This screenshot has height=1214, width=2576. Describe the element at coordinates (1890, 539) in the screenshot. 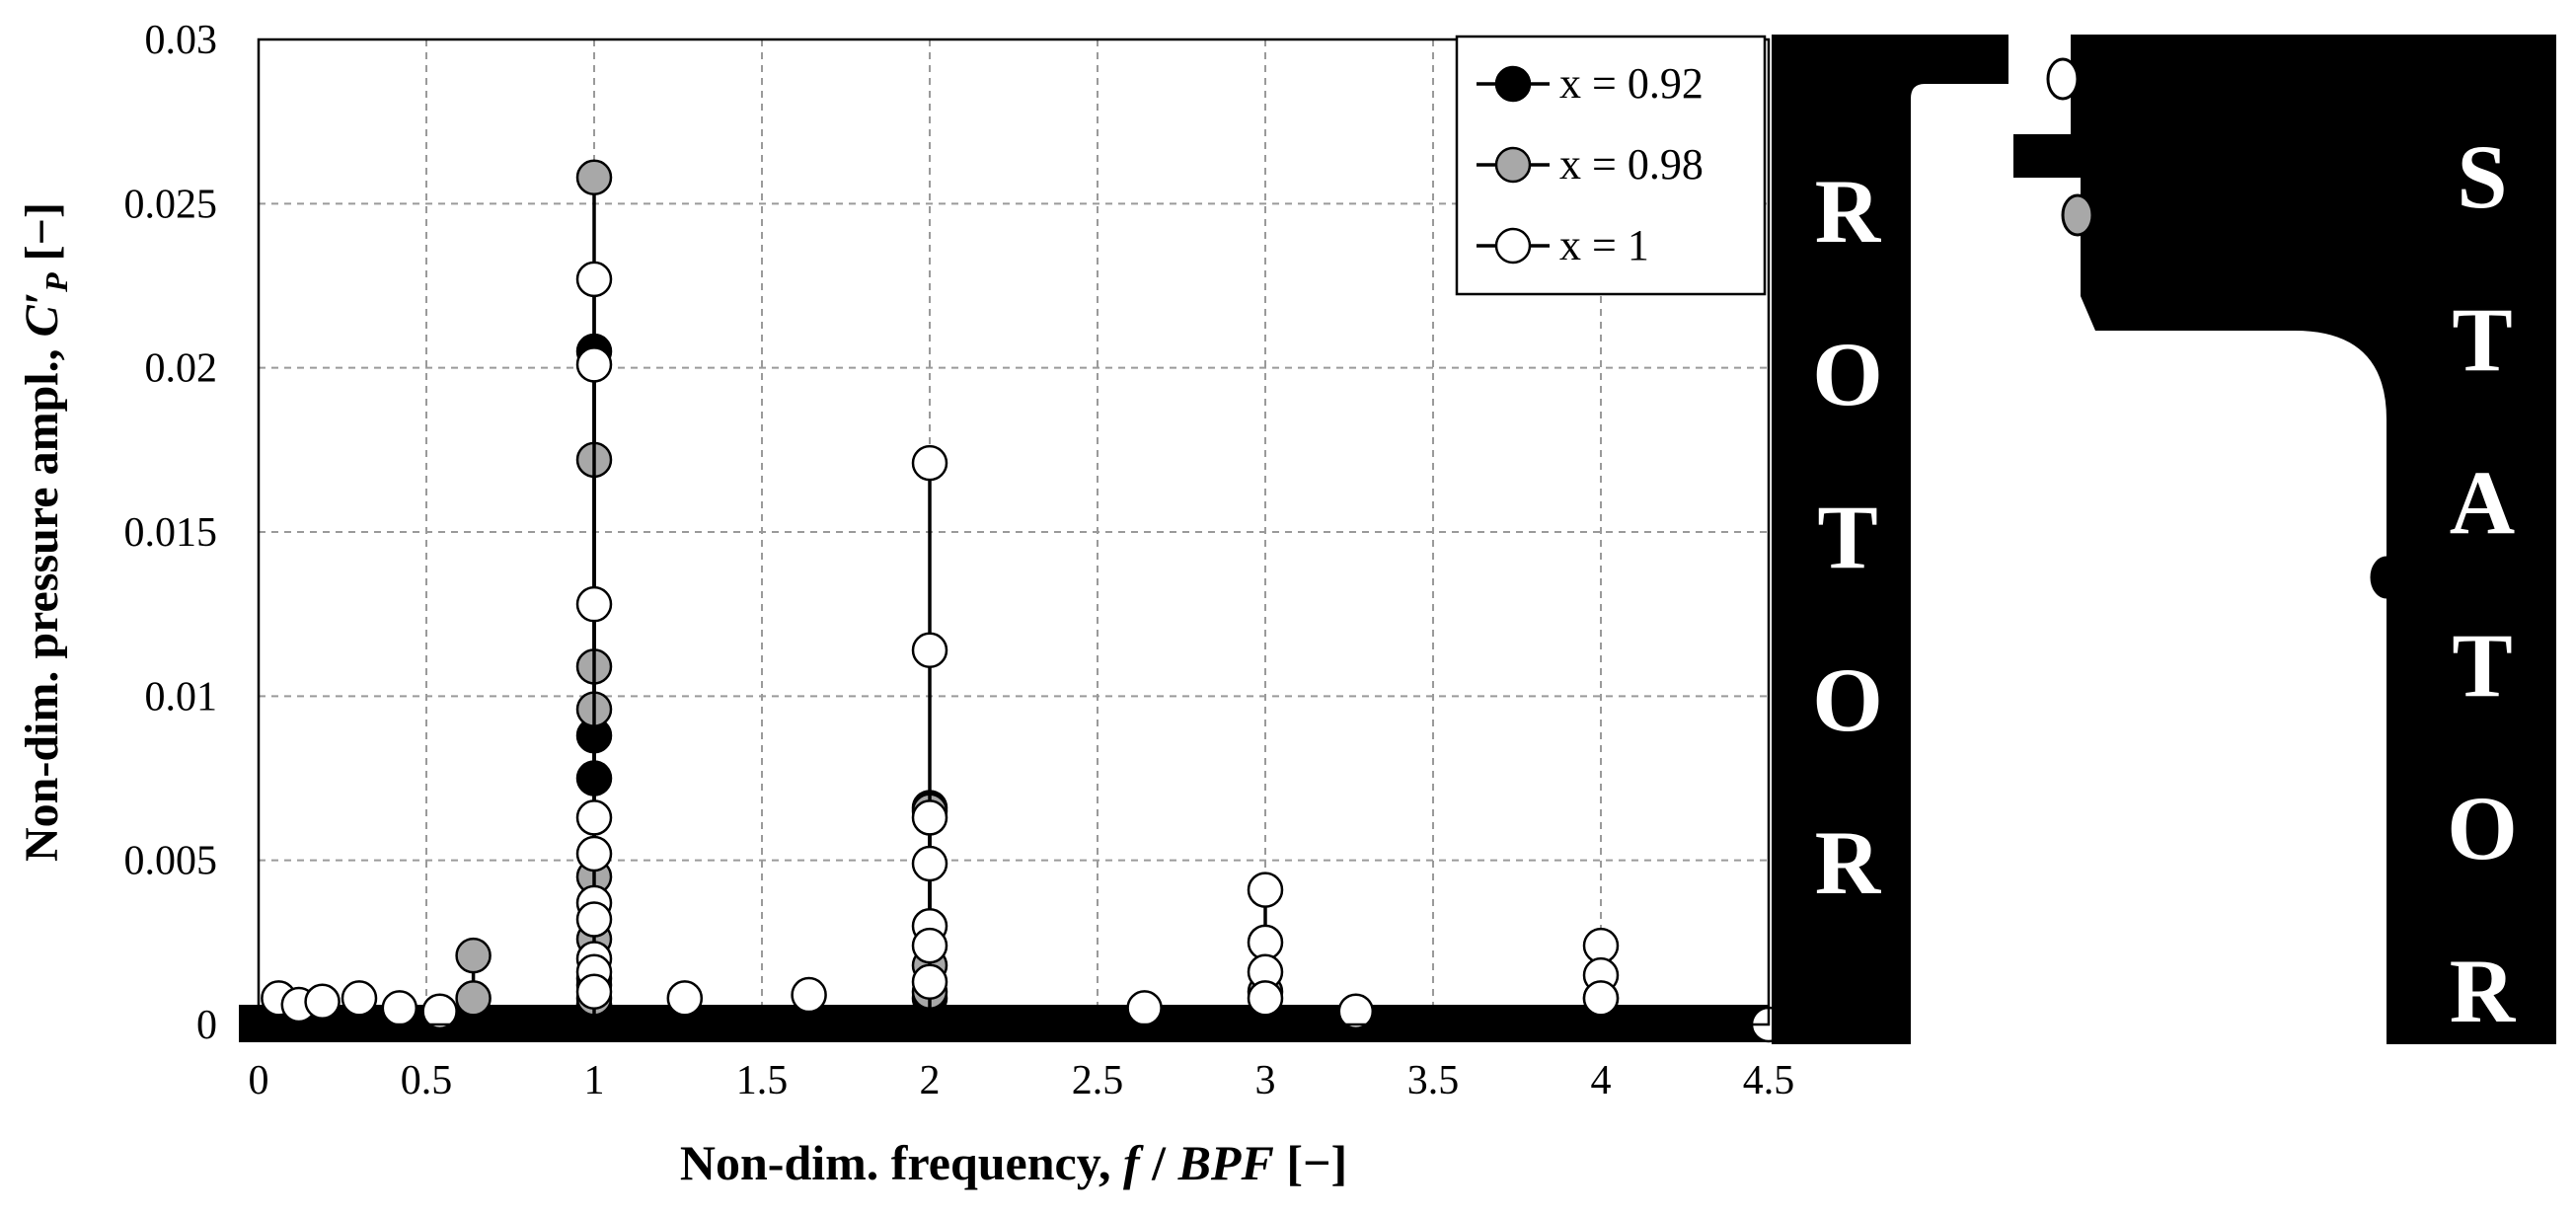

I see `rotor-body` at that location.